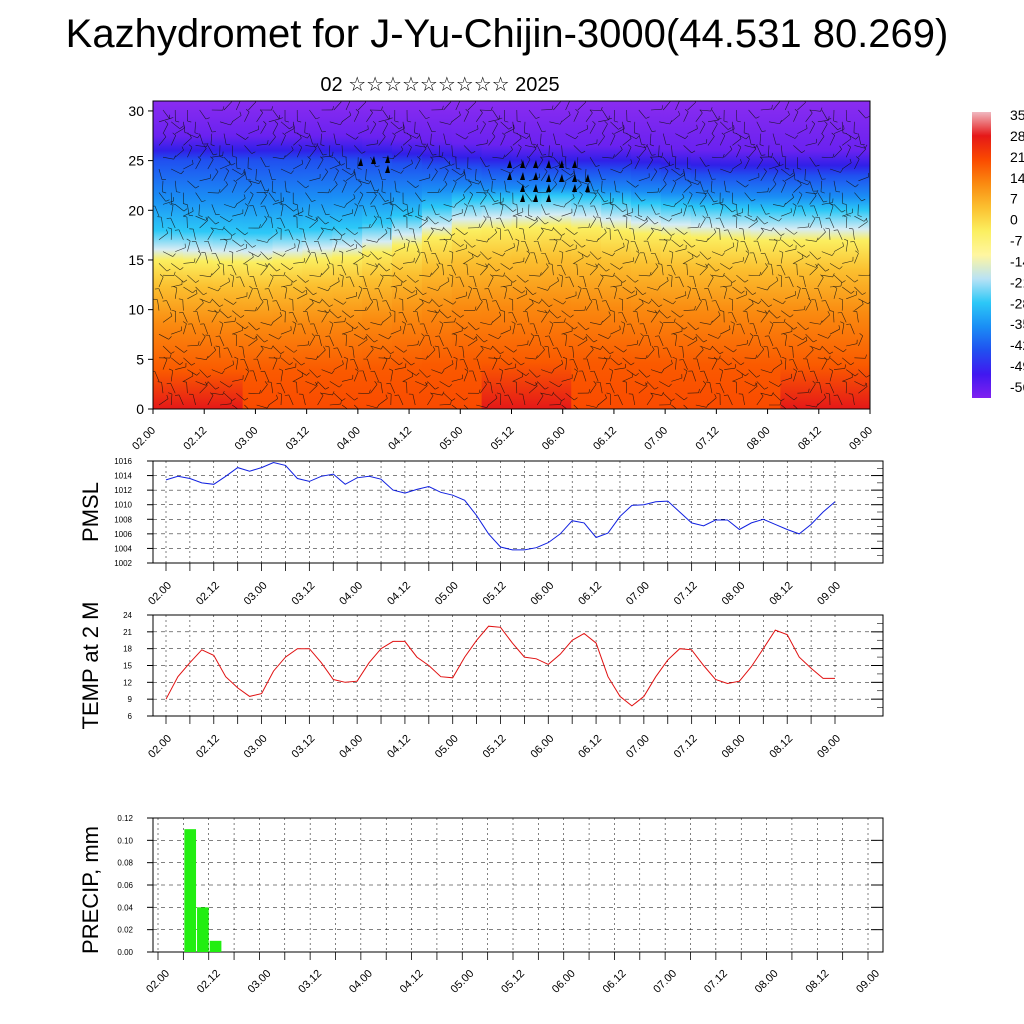 This screenshot has height=1024, width=1024. What do you see at coordinates (361, 982) in the screenshot?
I see `x-tick-label: 04.00` at bounding box center [361, 982].